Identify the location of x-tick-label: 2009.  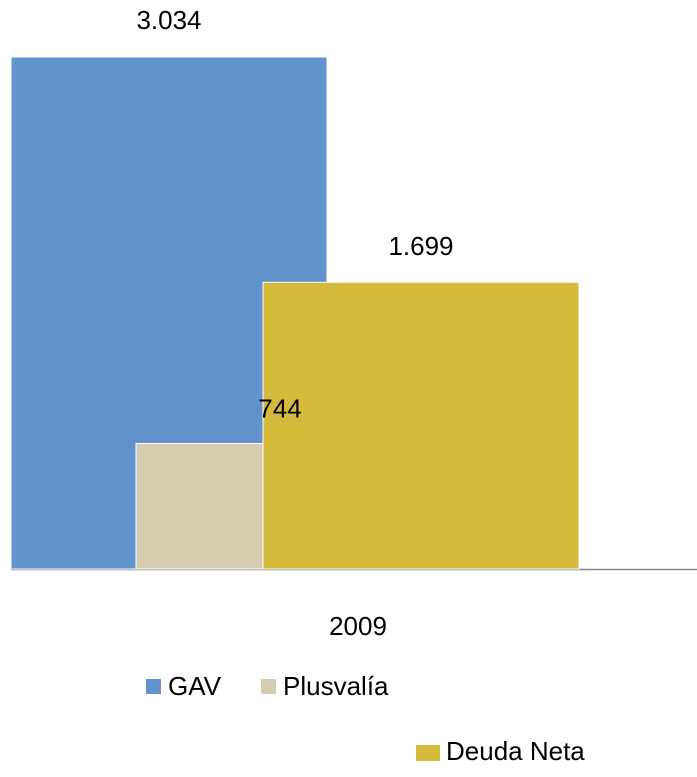
(358, 626).